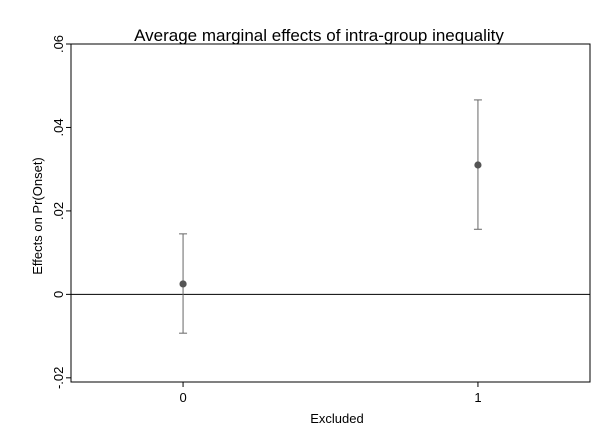 The height and width of the screenshot is (441, 604). I want to click on y-tick-label-2: .02, so click(58, 211).